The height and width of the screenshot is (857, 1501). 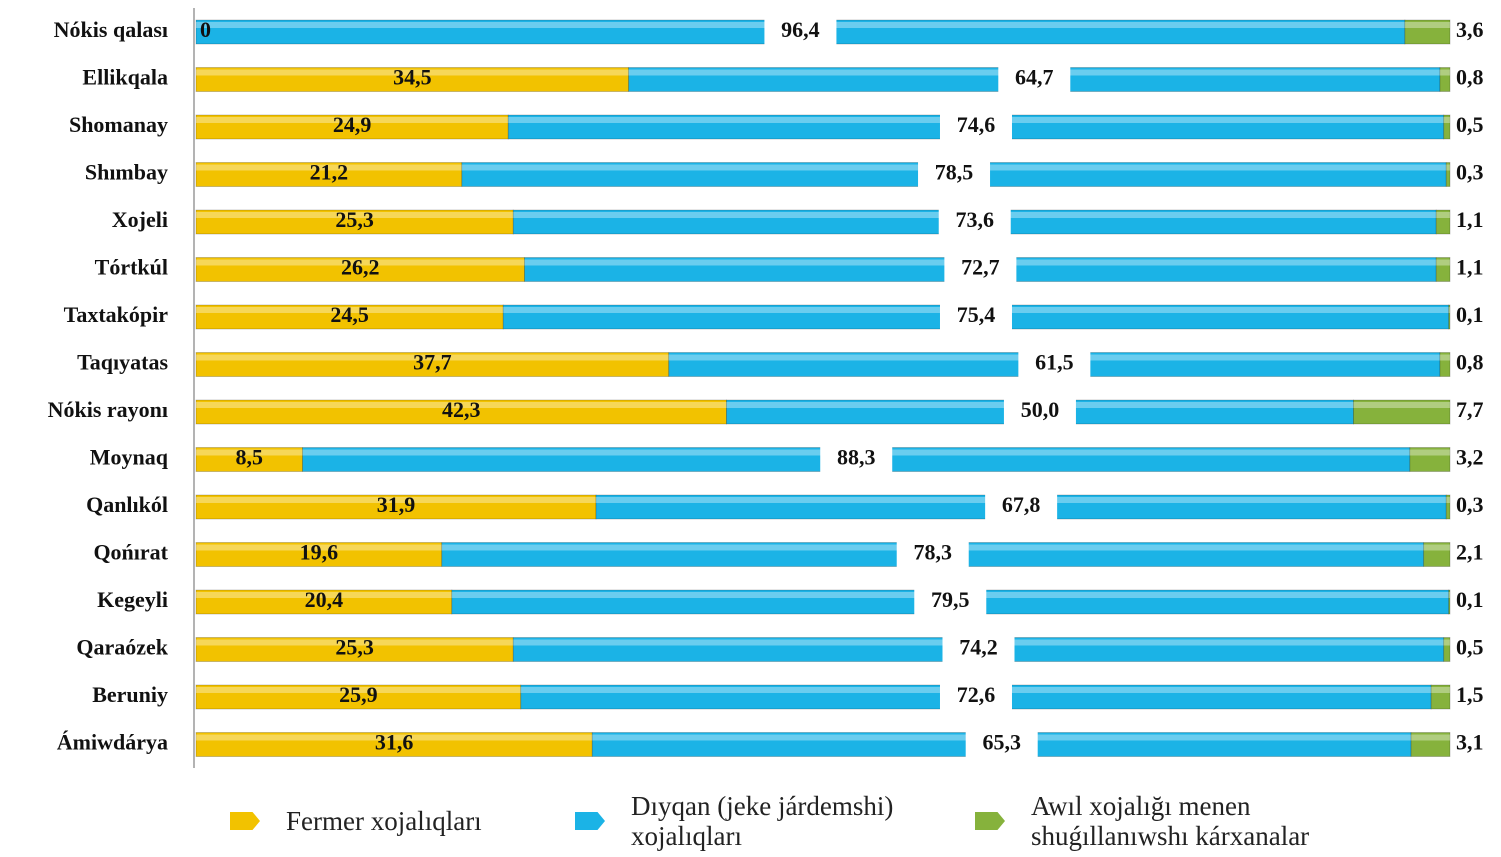 What do you see at coordinates (122, 647) in the screenshot?
I see `y-tick-label: Qaraózek` at bounding box center [122, 647].